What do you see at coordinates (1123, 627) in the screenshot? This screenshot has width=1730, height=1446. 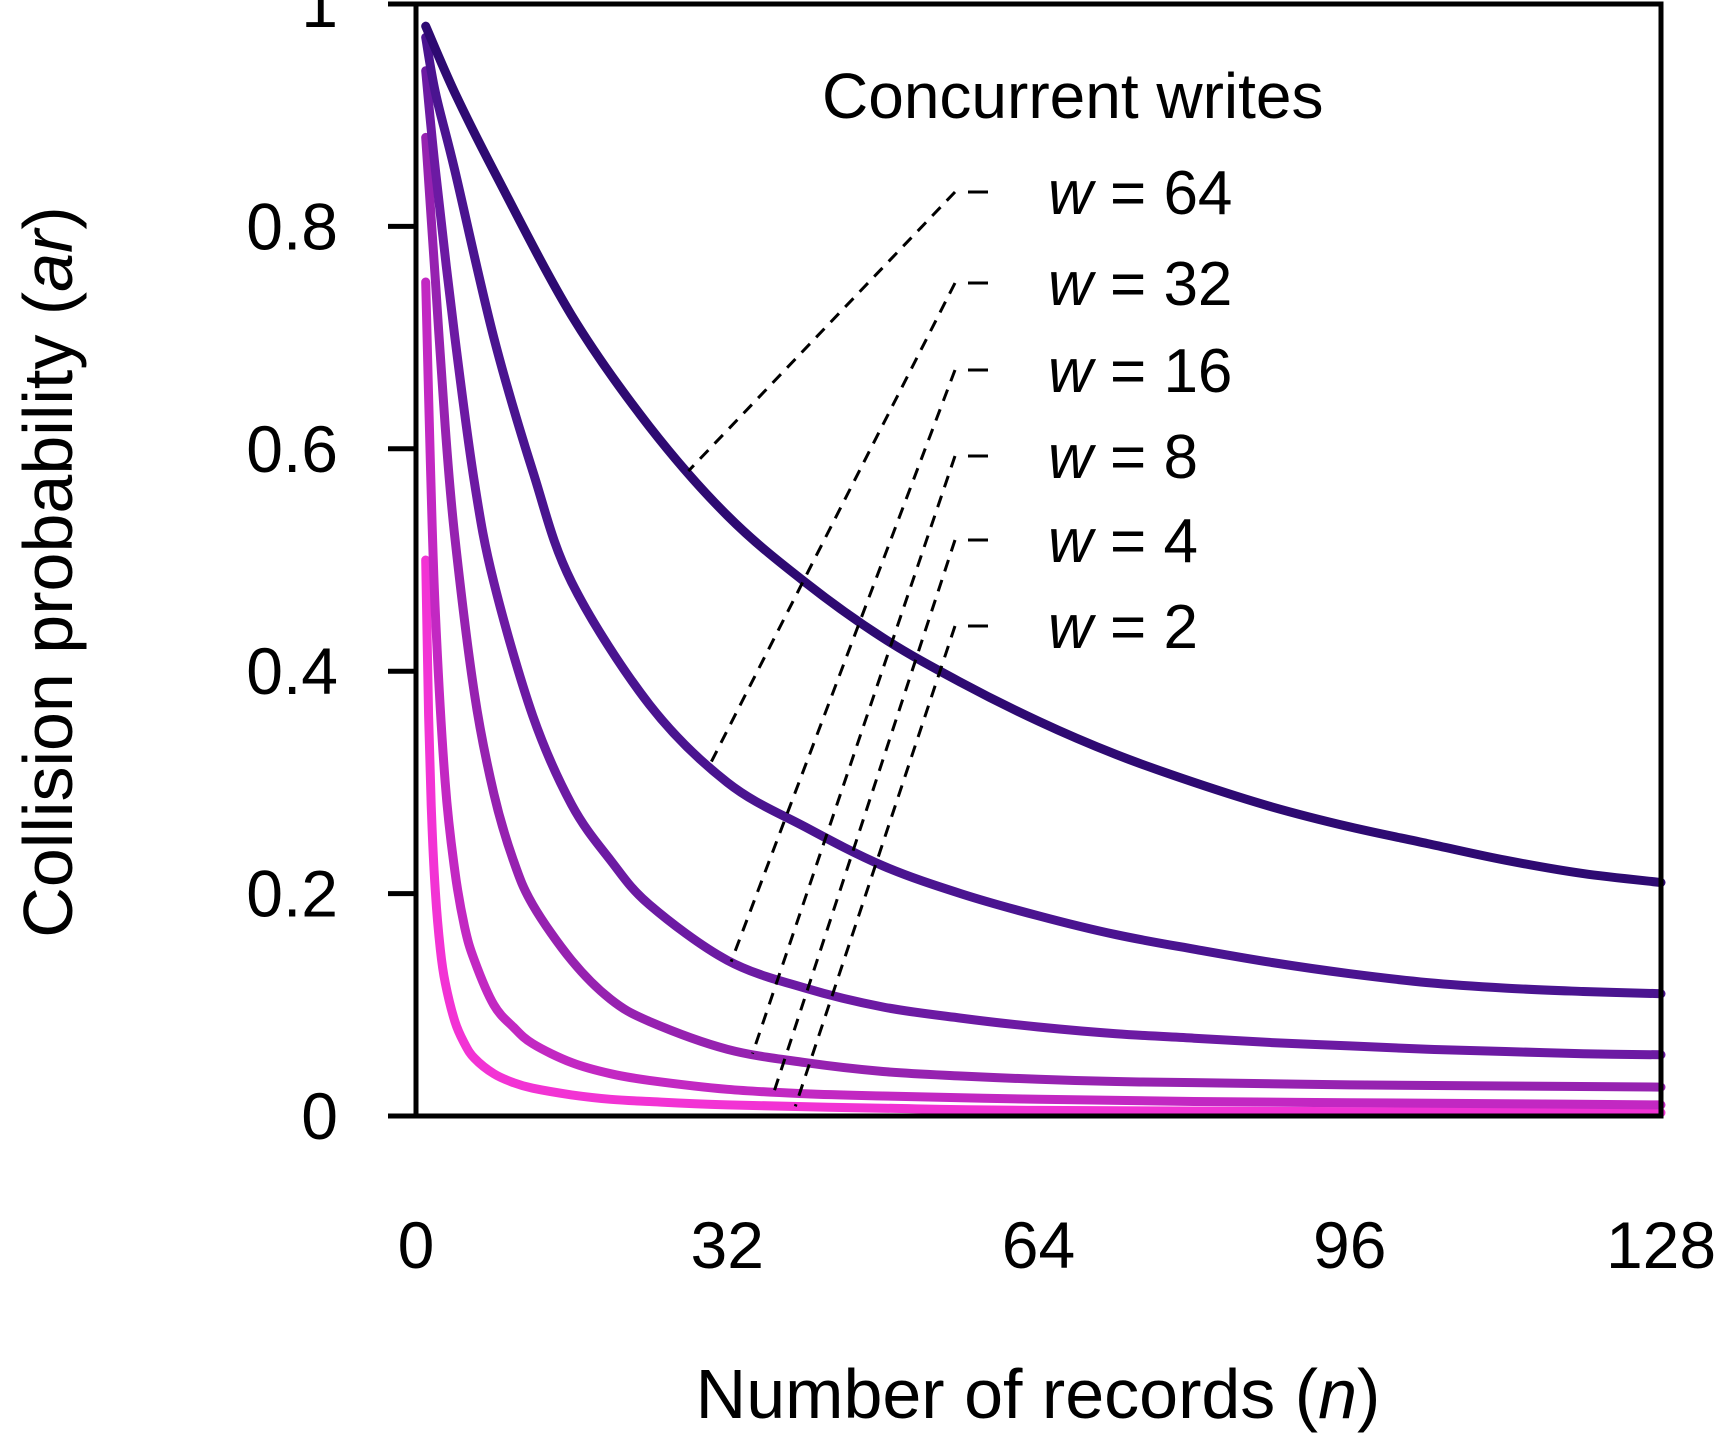 I see `legend-label-w2: w = 2` at bounding box center [1123, 627].